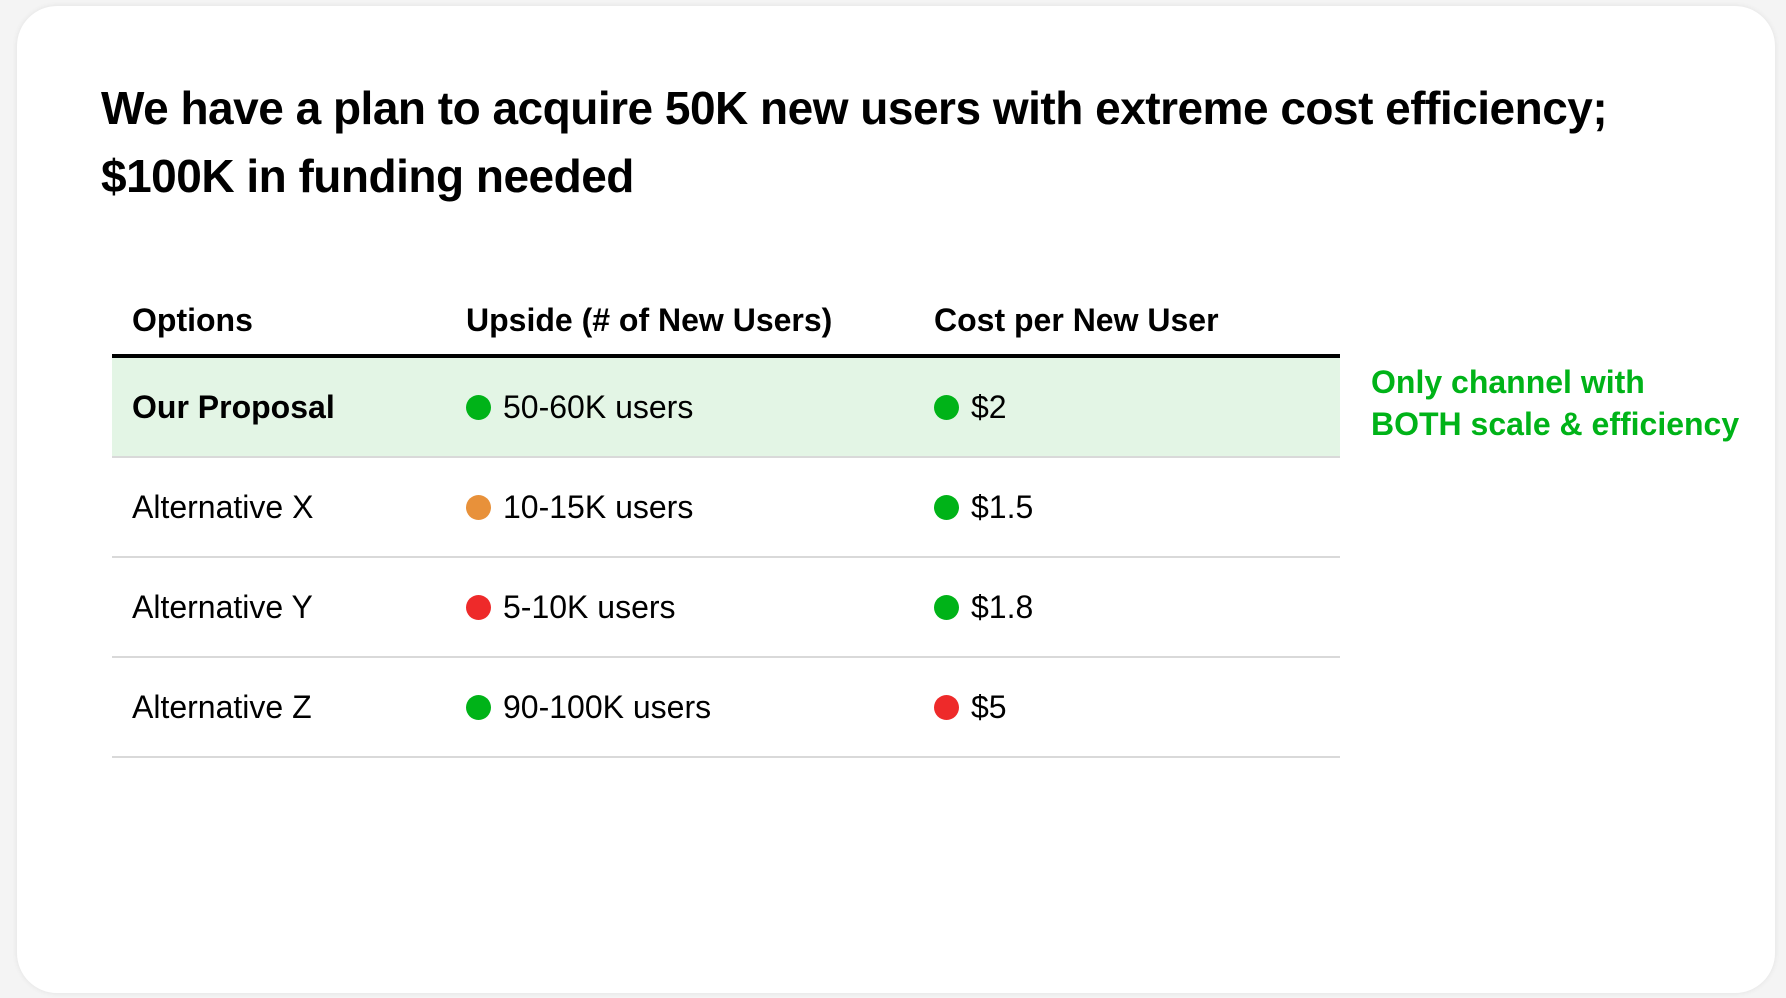 Image resolution: width=1786 pixels, height=998 pixels. Describe the element at coordinates (1137, 607) in the screenshot. I see `cost-cell: $1.8` at that location.